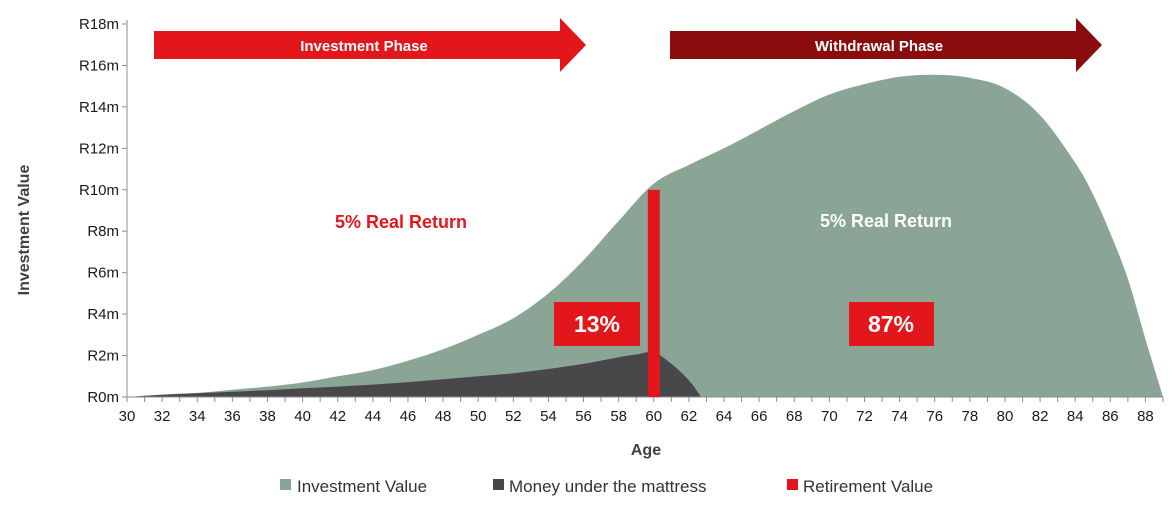 This screenshot has height=506, width=1176. I want to click on x-axis-title: Age, so click(646, 450).